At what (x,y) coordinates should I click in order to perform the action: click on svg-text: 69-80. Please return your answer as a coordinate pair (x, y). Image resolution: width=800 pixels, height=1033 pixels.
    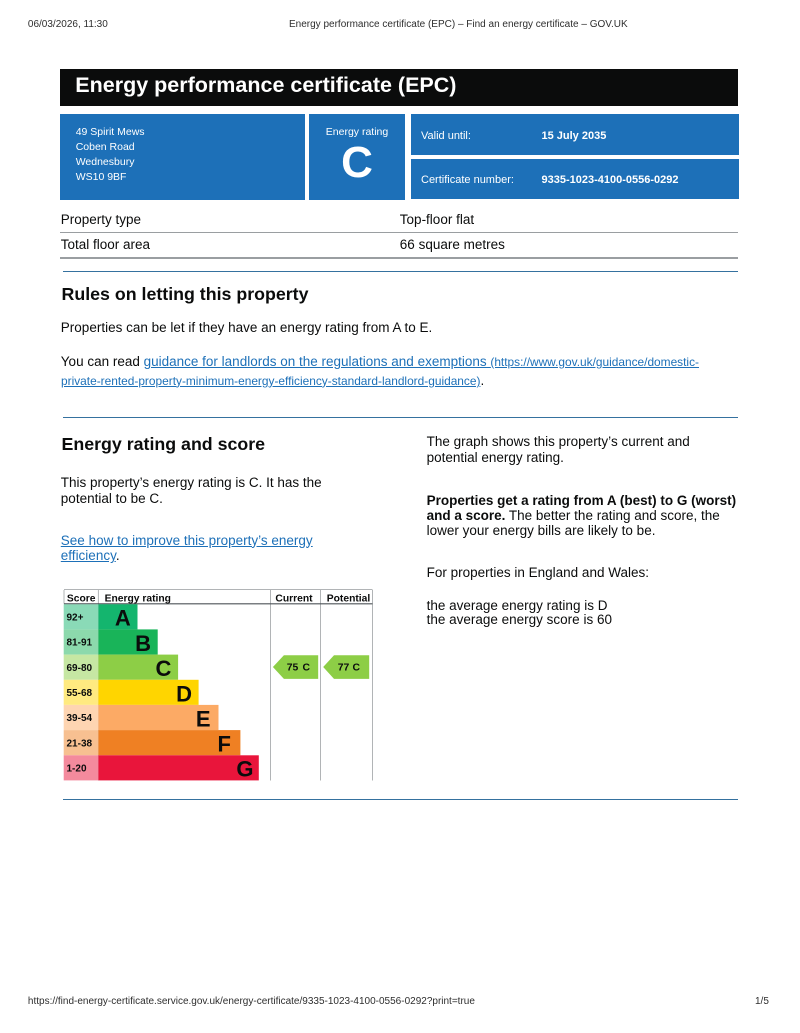
    Looking at the image, I should click on (80, 668).